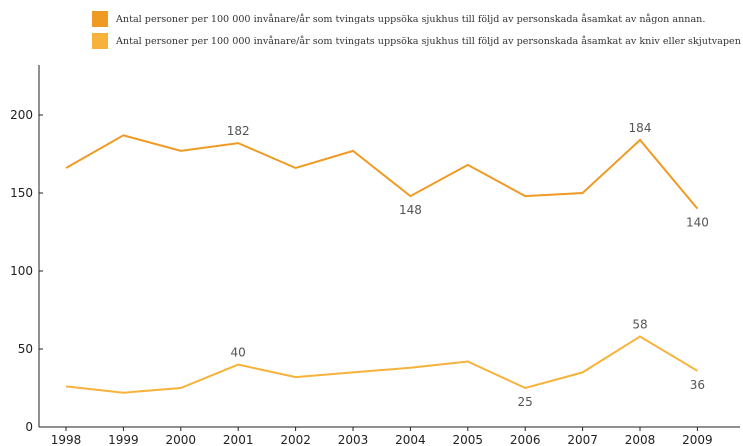 Image resolution: width=743 pixels, height=446 pixels. Describe the element at coordinates (123, 439) in the screenshot. I see `x-tick-label: 1999` at that location.